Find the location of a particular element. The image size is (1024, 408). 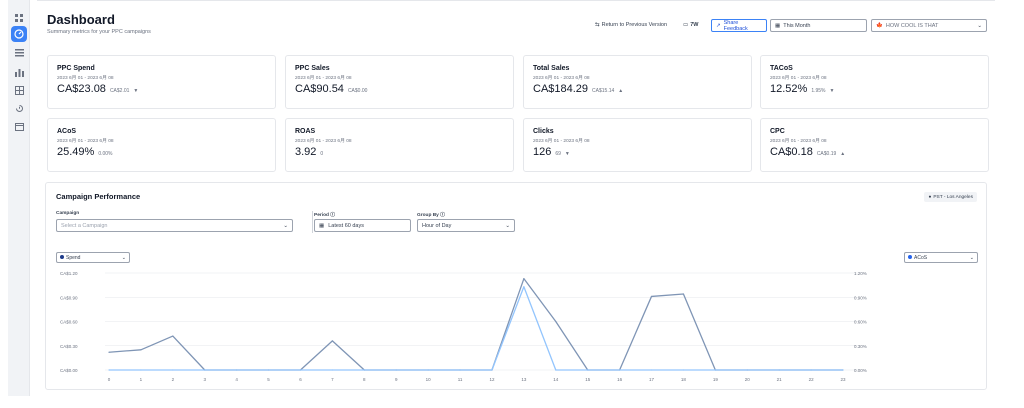

metric-value-row: CA$184.29 CA$15.14 ▲ is located at coordinates (578, 89).